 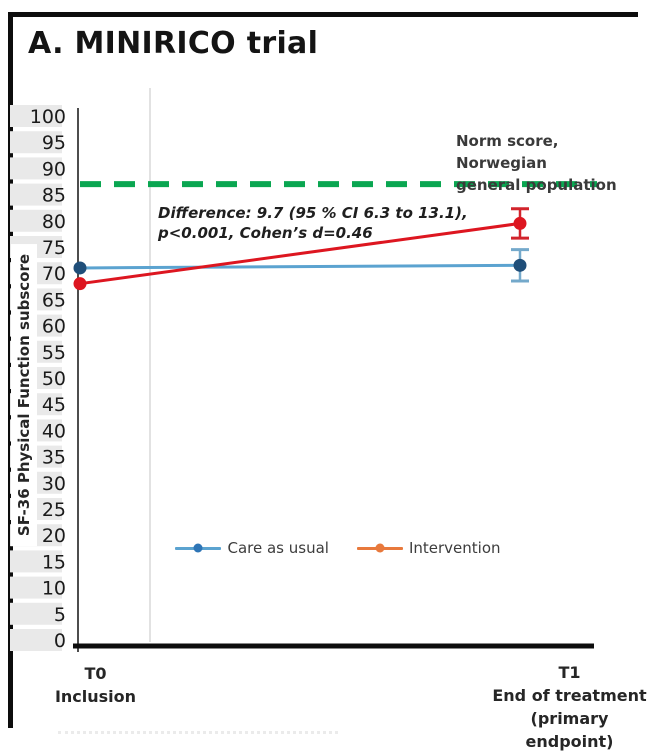 What do you see at coordinates (54, 589) in the screenshot?
I see `ytick-label: 10` at bounding box center [54, 589].